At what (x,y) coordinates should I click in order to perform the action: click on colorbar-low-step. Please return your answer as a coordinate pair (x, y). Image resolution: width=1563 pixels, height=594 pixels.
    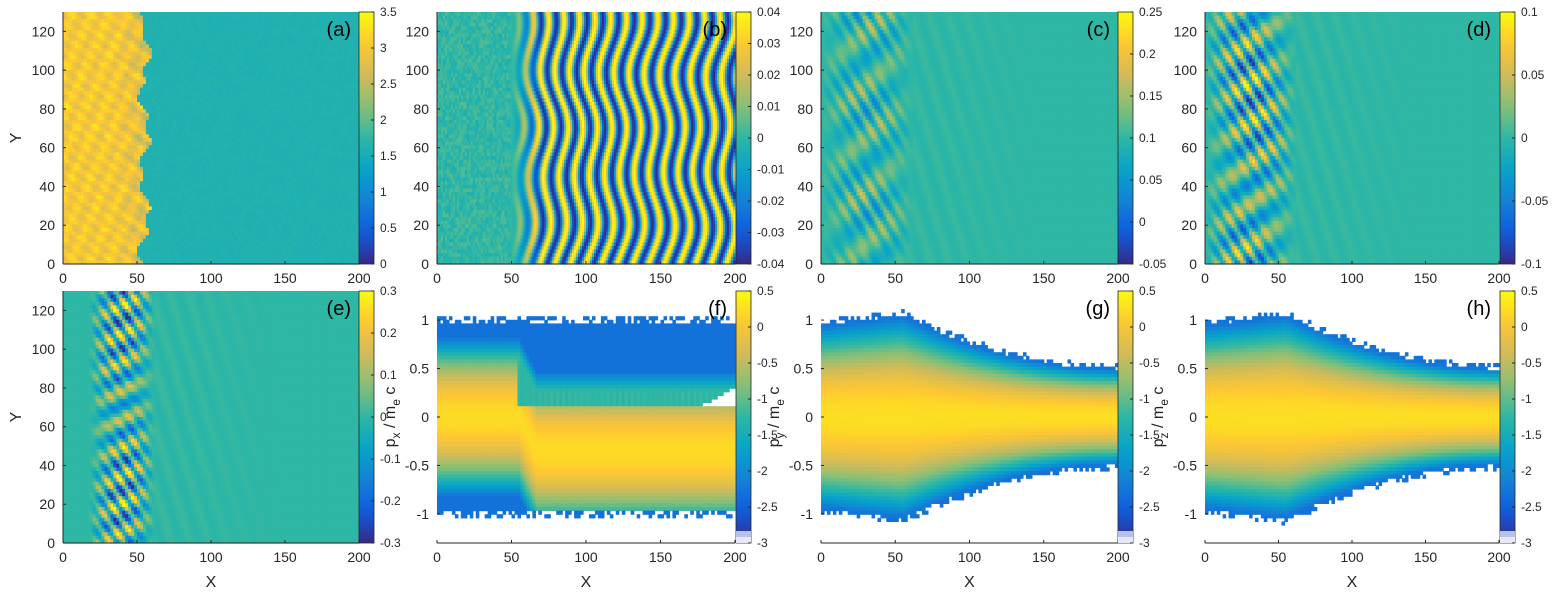
    Looking at the image, I should click on (1125, 540).